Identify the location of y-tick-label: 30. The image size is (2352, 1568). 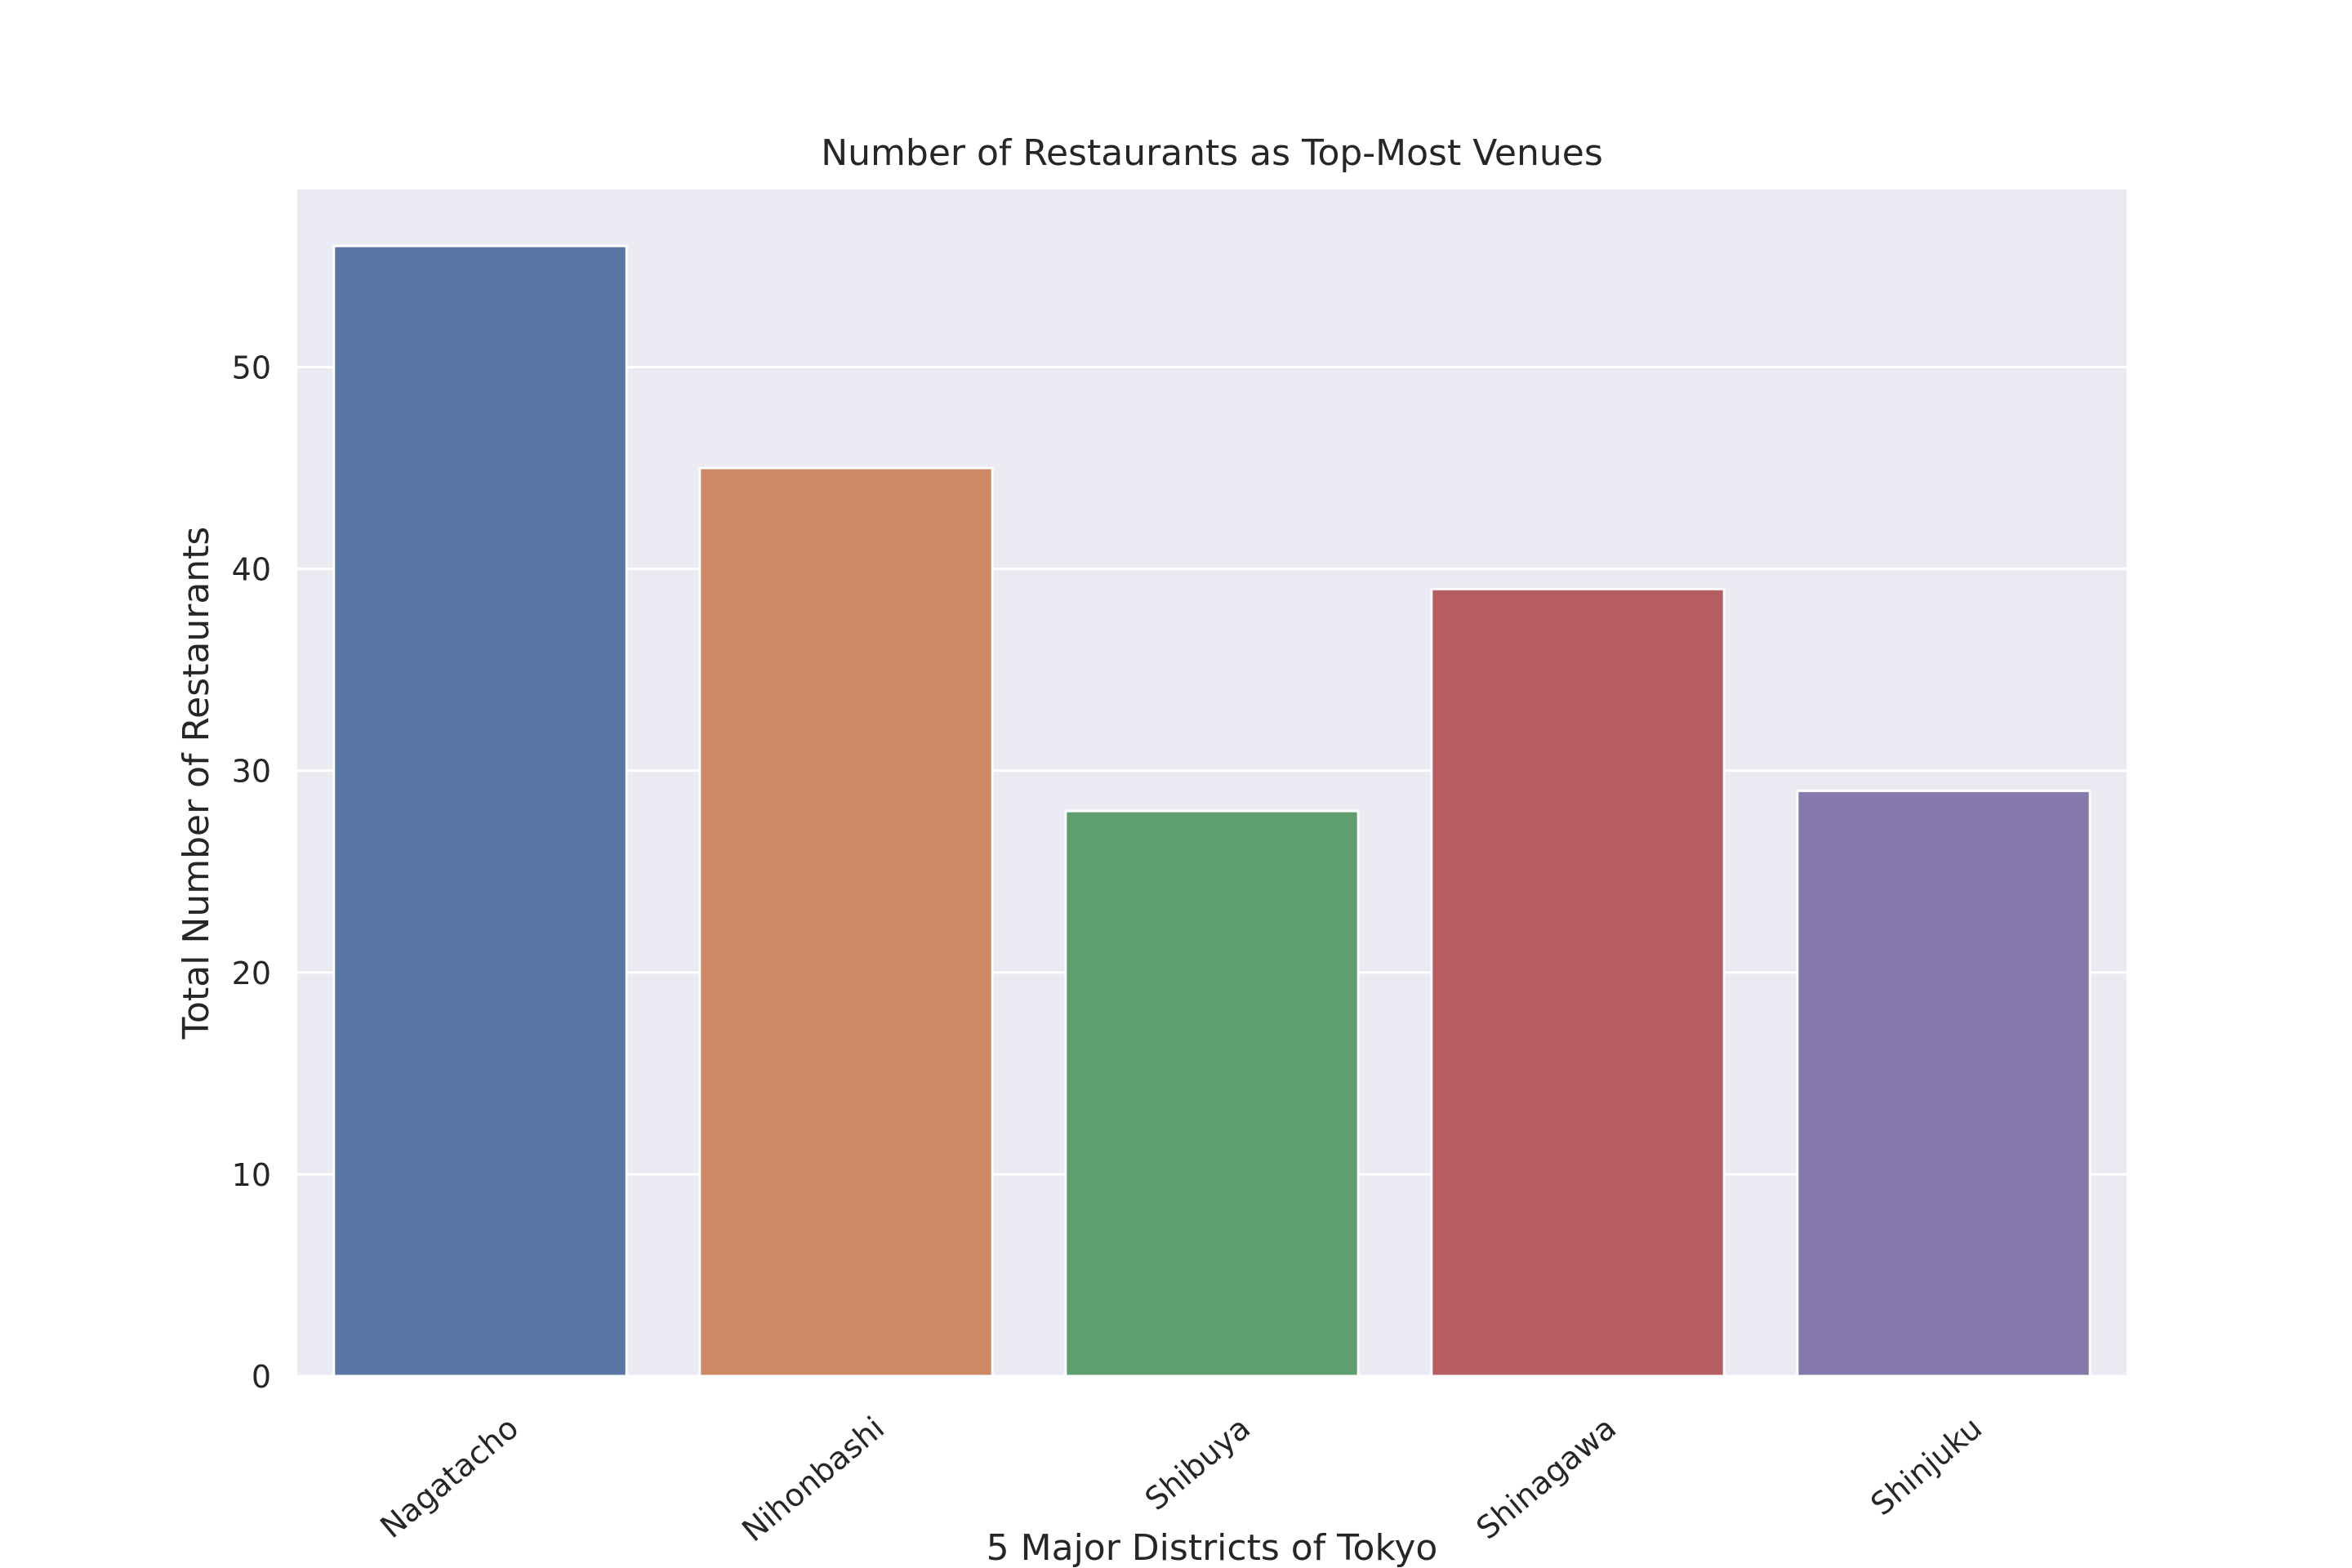
(251, 772).